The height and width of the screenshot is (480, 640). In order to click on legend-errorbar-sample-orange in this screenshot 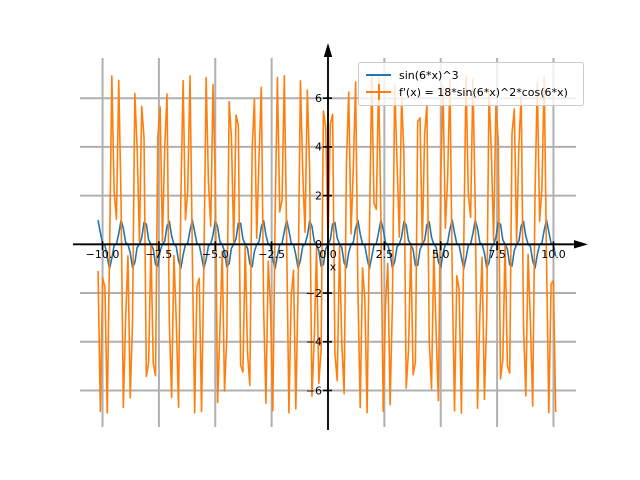, I will do `click(378, 92)`.